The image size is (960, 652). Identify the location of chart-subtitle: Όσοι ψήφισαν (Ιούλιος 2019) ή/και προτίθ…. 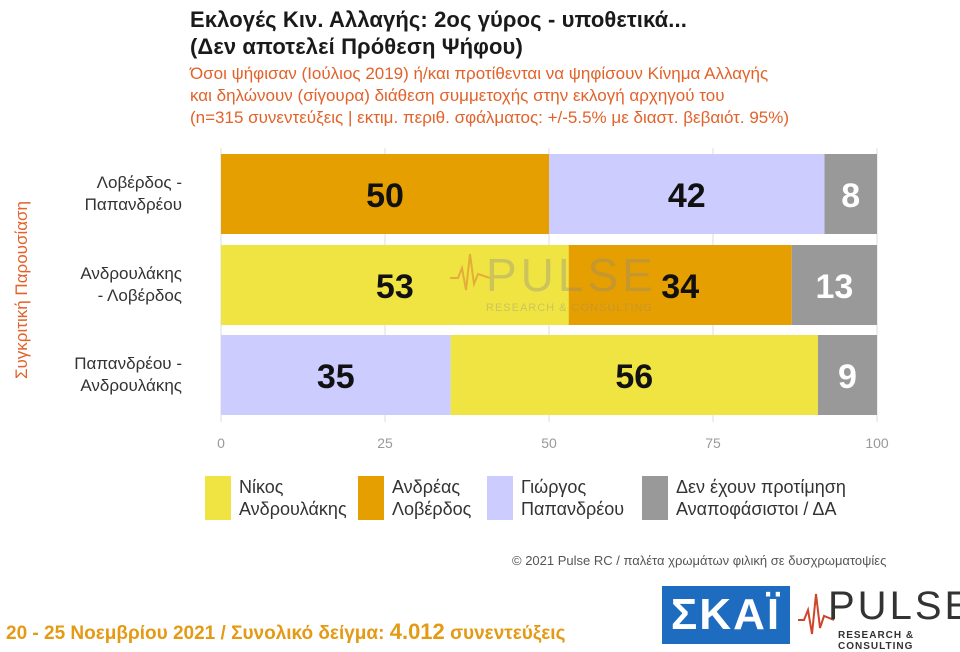
(489, 96).